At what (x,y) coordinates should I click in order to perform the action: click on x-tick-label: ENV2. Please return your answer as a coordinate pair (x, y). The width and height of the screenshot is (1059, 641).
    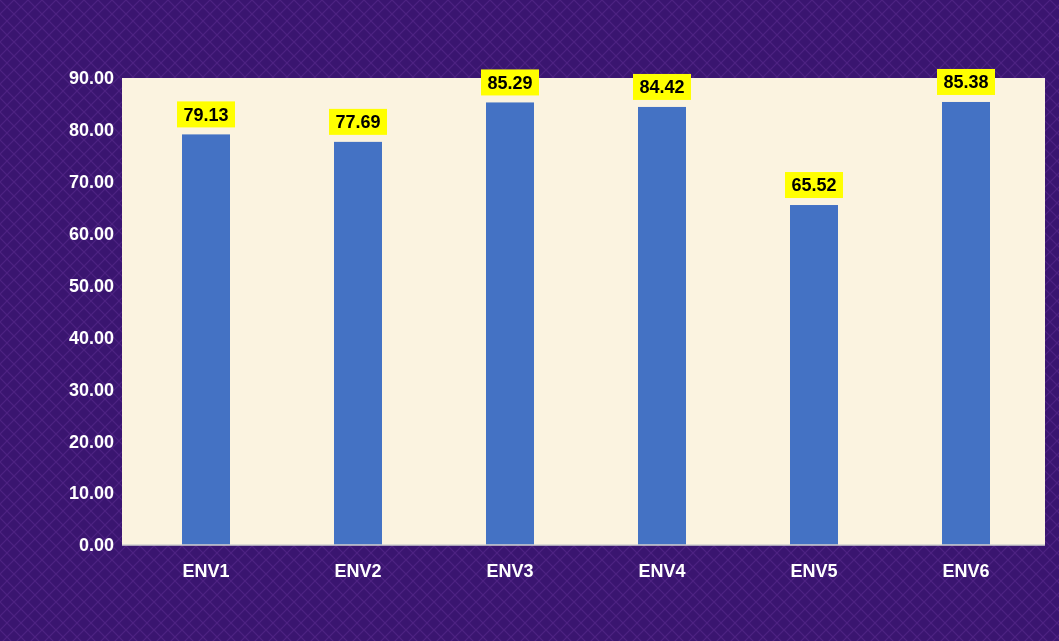
    Looking at the image, I should click on (358, 571).